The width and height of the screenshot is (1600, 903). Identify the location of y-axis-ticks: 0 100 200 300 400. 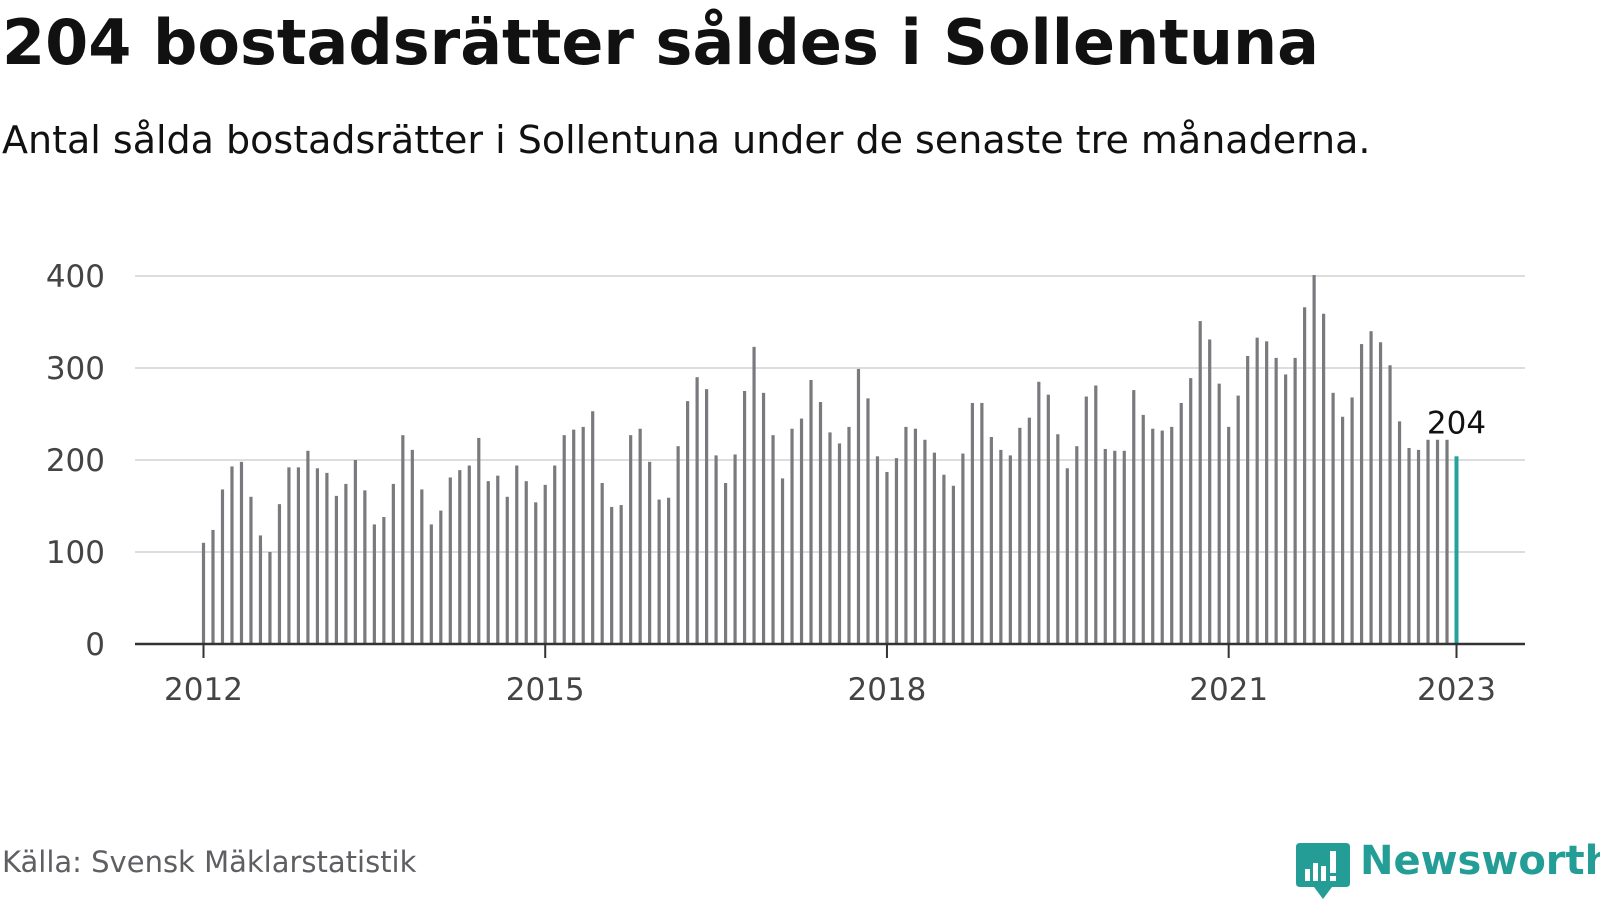
(75, 461).